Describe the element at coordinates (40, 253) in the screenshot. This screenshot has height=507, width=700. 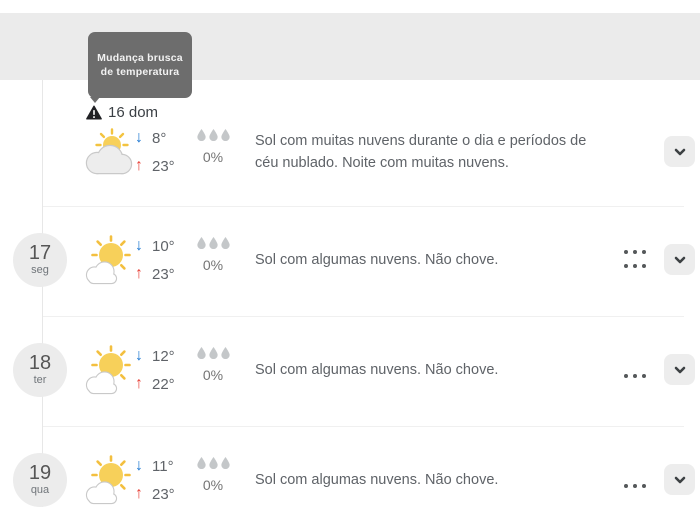
I see `day-number: 17` at that location.